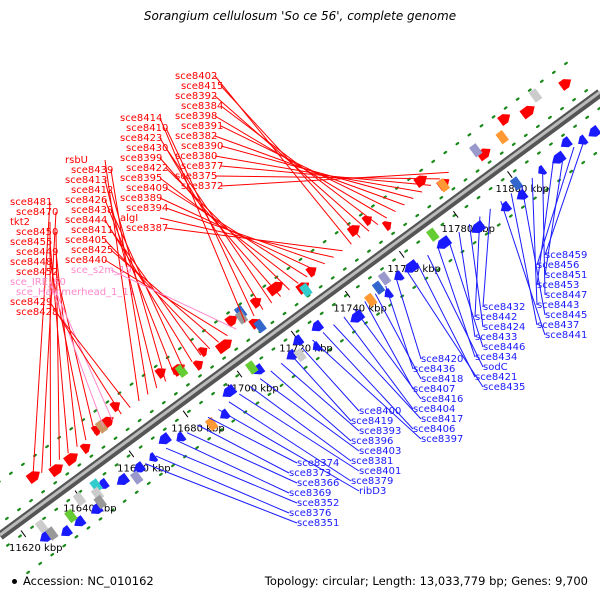  Describe the element at coordinates (38, 282) in the screenshot. I see `forward-gene-label: sce_IRE_60` at that location.